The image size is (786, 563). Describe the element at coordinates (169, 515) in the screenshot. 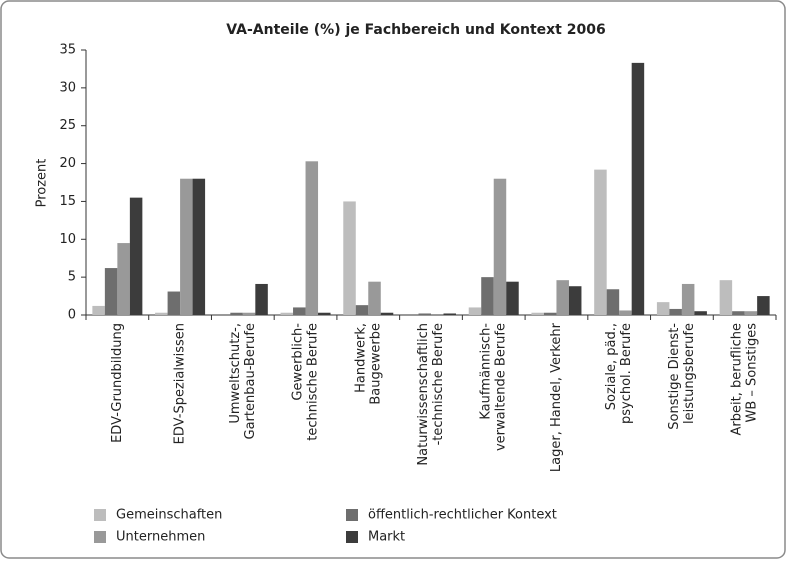

I see `legend-label: Gemeinschaften` at that location.